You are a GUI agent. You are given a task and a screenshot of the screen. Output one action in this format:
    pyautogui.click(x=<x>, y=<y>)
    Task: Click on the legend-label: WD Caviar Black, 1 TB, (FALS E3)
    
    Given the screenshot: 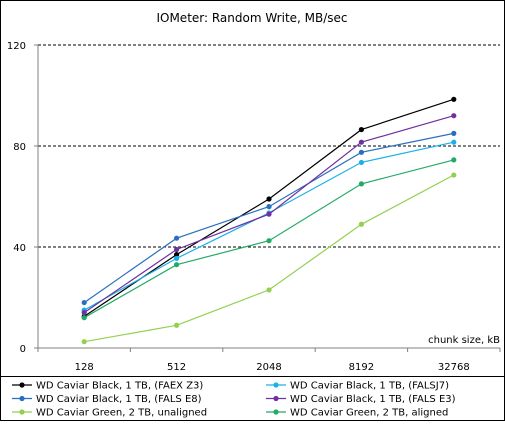 What is the action you would take?
    pyautogui.click(x=373, y=399)
    